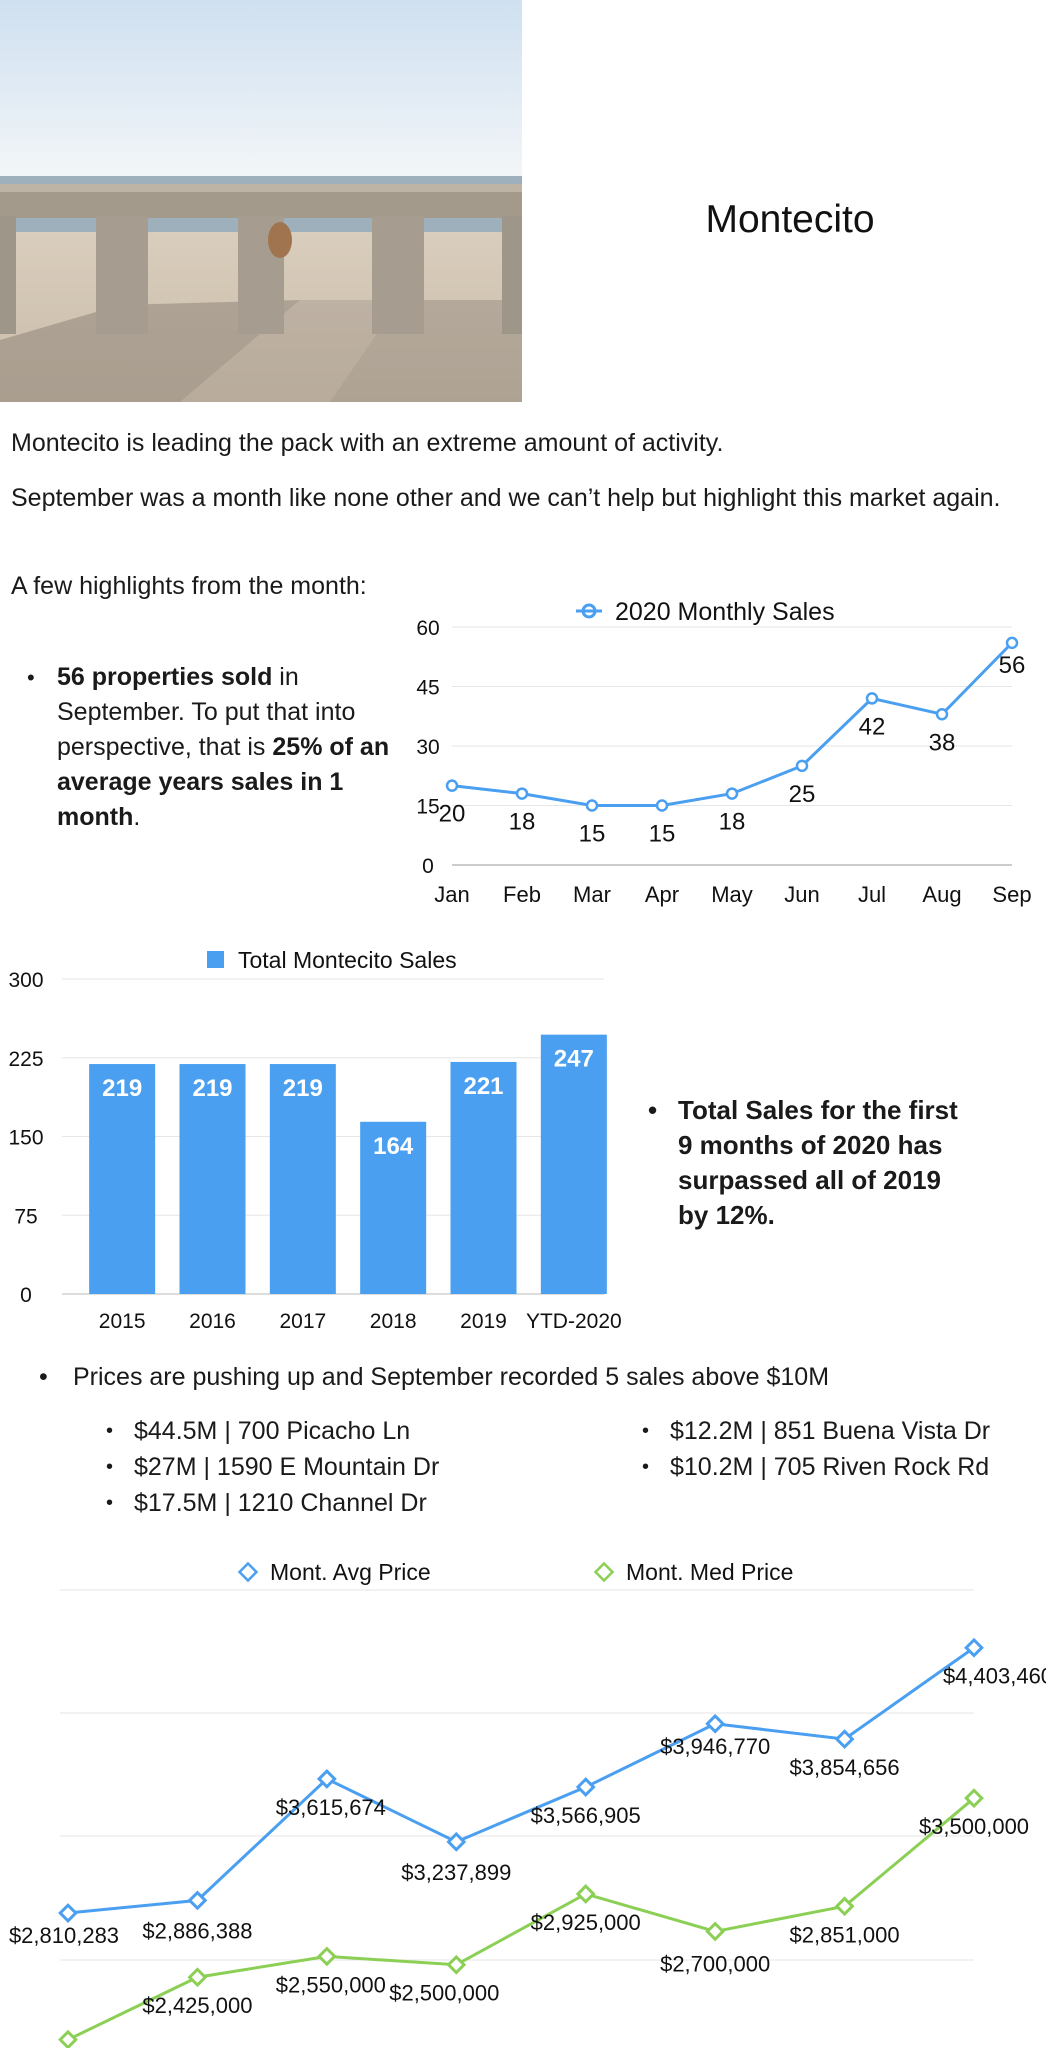 This screenshot has height=2048, width=1046. Describe the element at coordinates (802, 794) in the screenshot. I see `data-label: 25` at that location.